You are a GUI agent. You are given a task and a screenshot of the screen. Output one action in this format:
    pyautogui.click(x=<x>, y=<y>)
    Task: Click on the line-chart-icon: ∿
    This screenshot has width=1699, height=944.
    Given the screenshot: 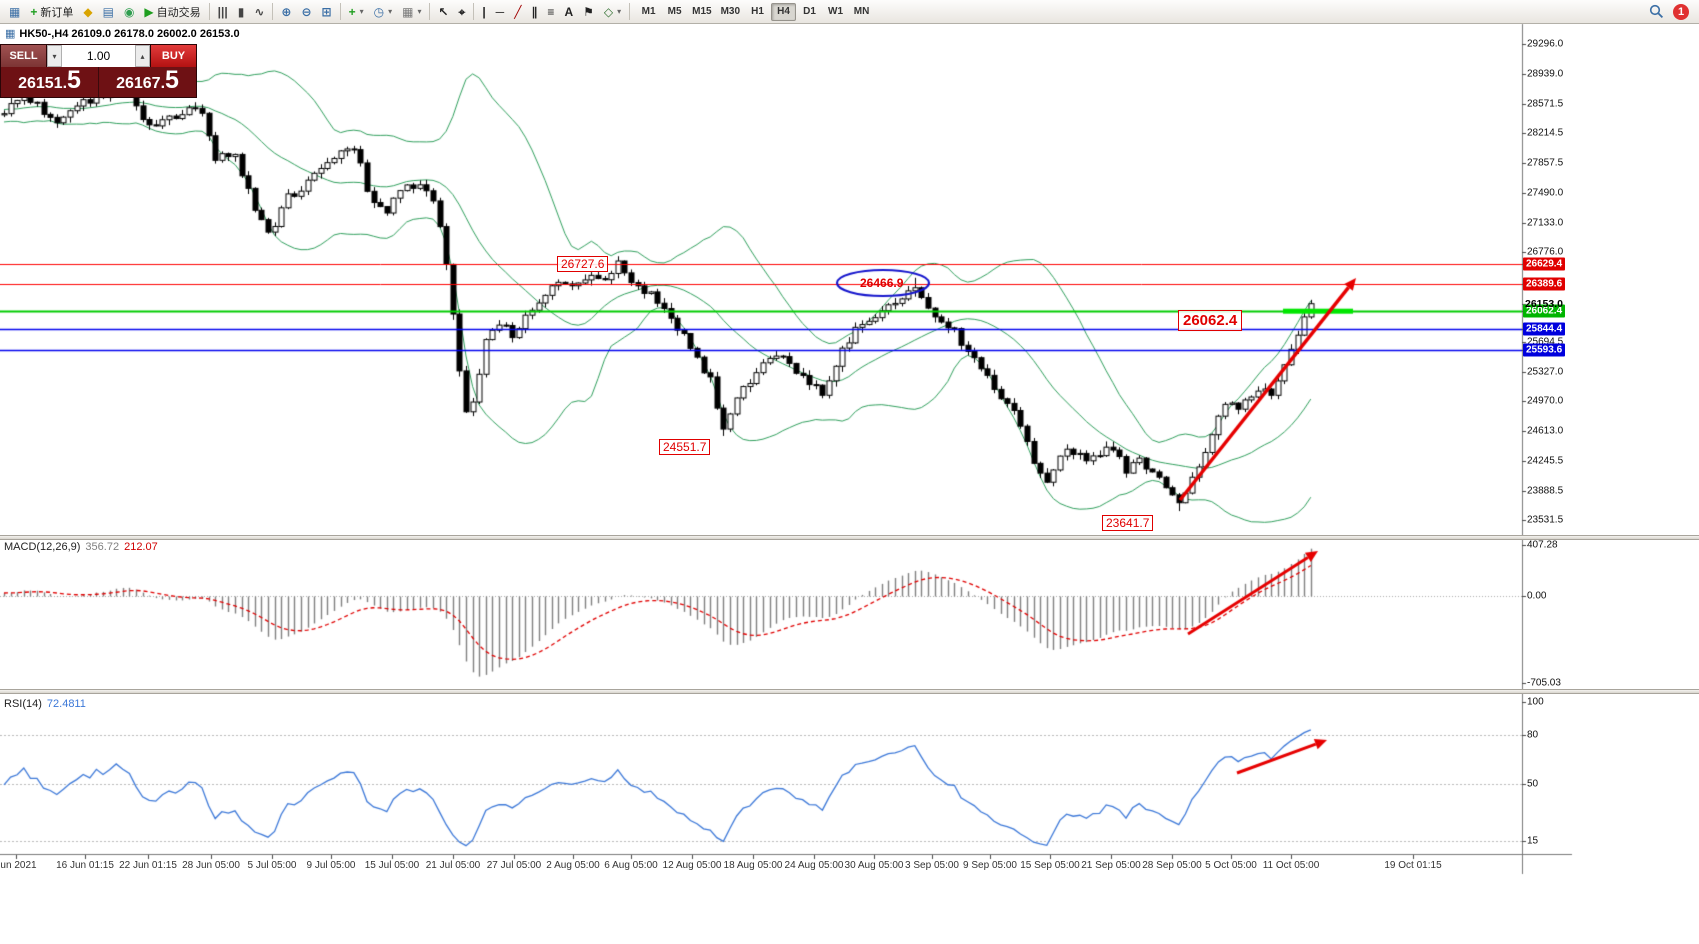 What is the action you would take?
    pyautogui.click(x=259, y=12)
    